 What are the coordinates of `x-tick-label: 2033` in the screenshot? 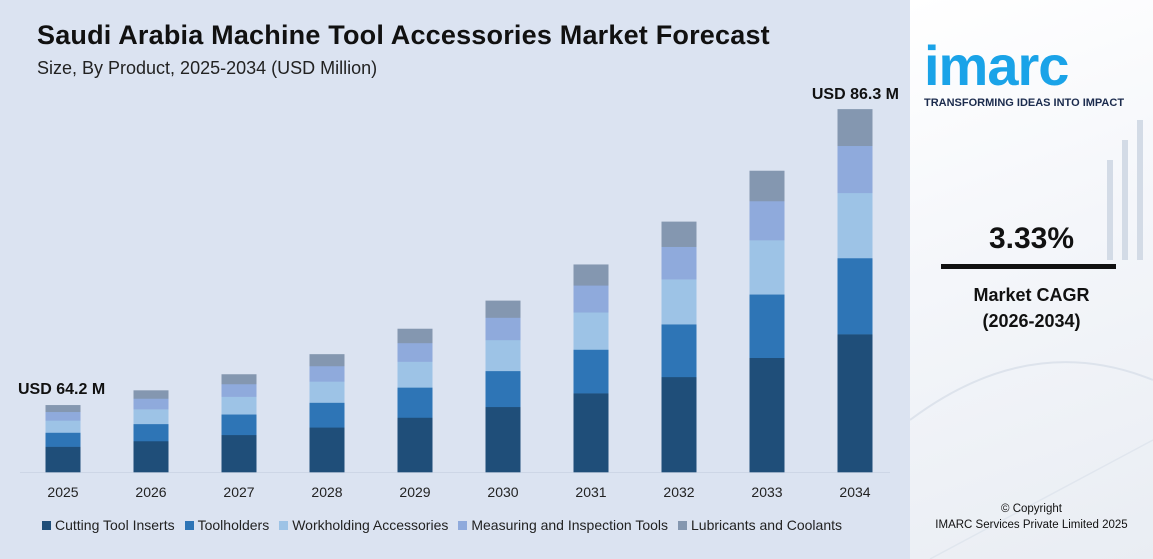 It's located at (766, 492).